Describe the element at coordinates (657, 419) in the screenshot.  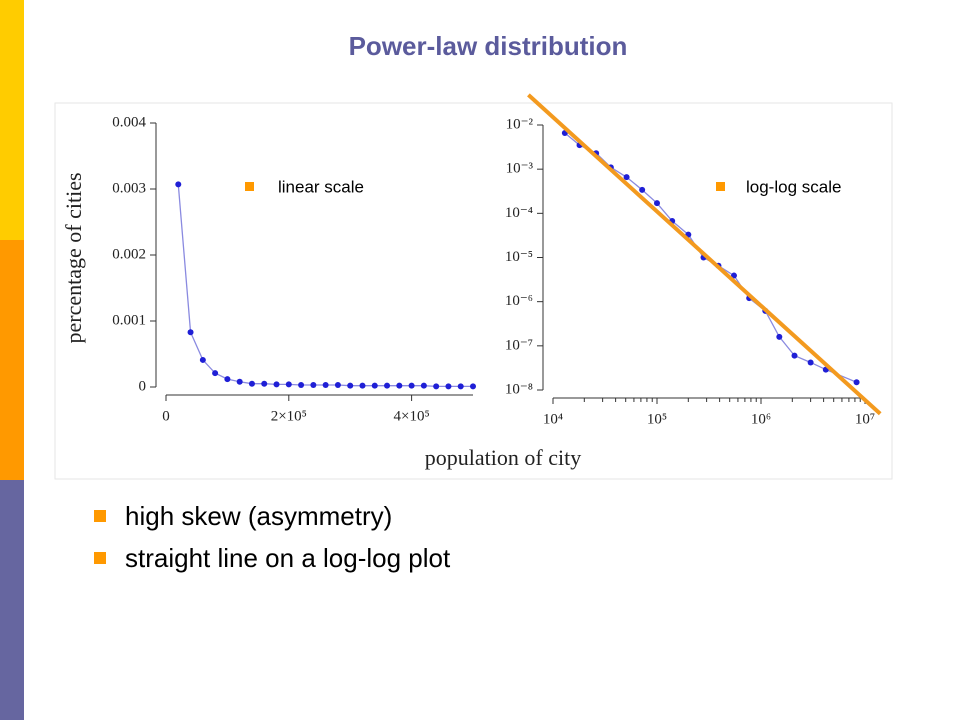
I see `x-tick-label: 10⁵` at that location.